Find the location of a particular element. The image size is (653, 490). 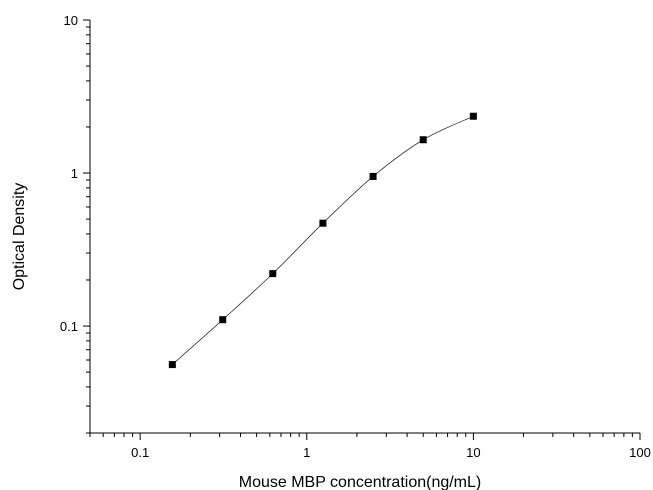

y-tick-label: 10 is located at coordinates (71, 20).